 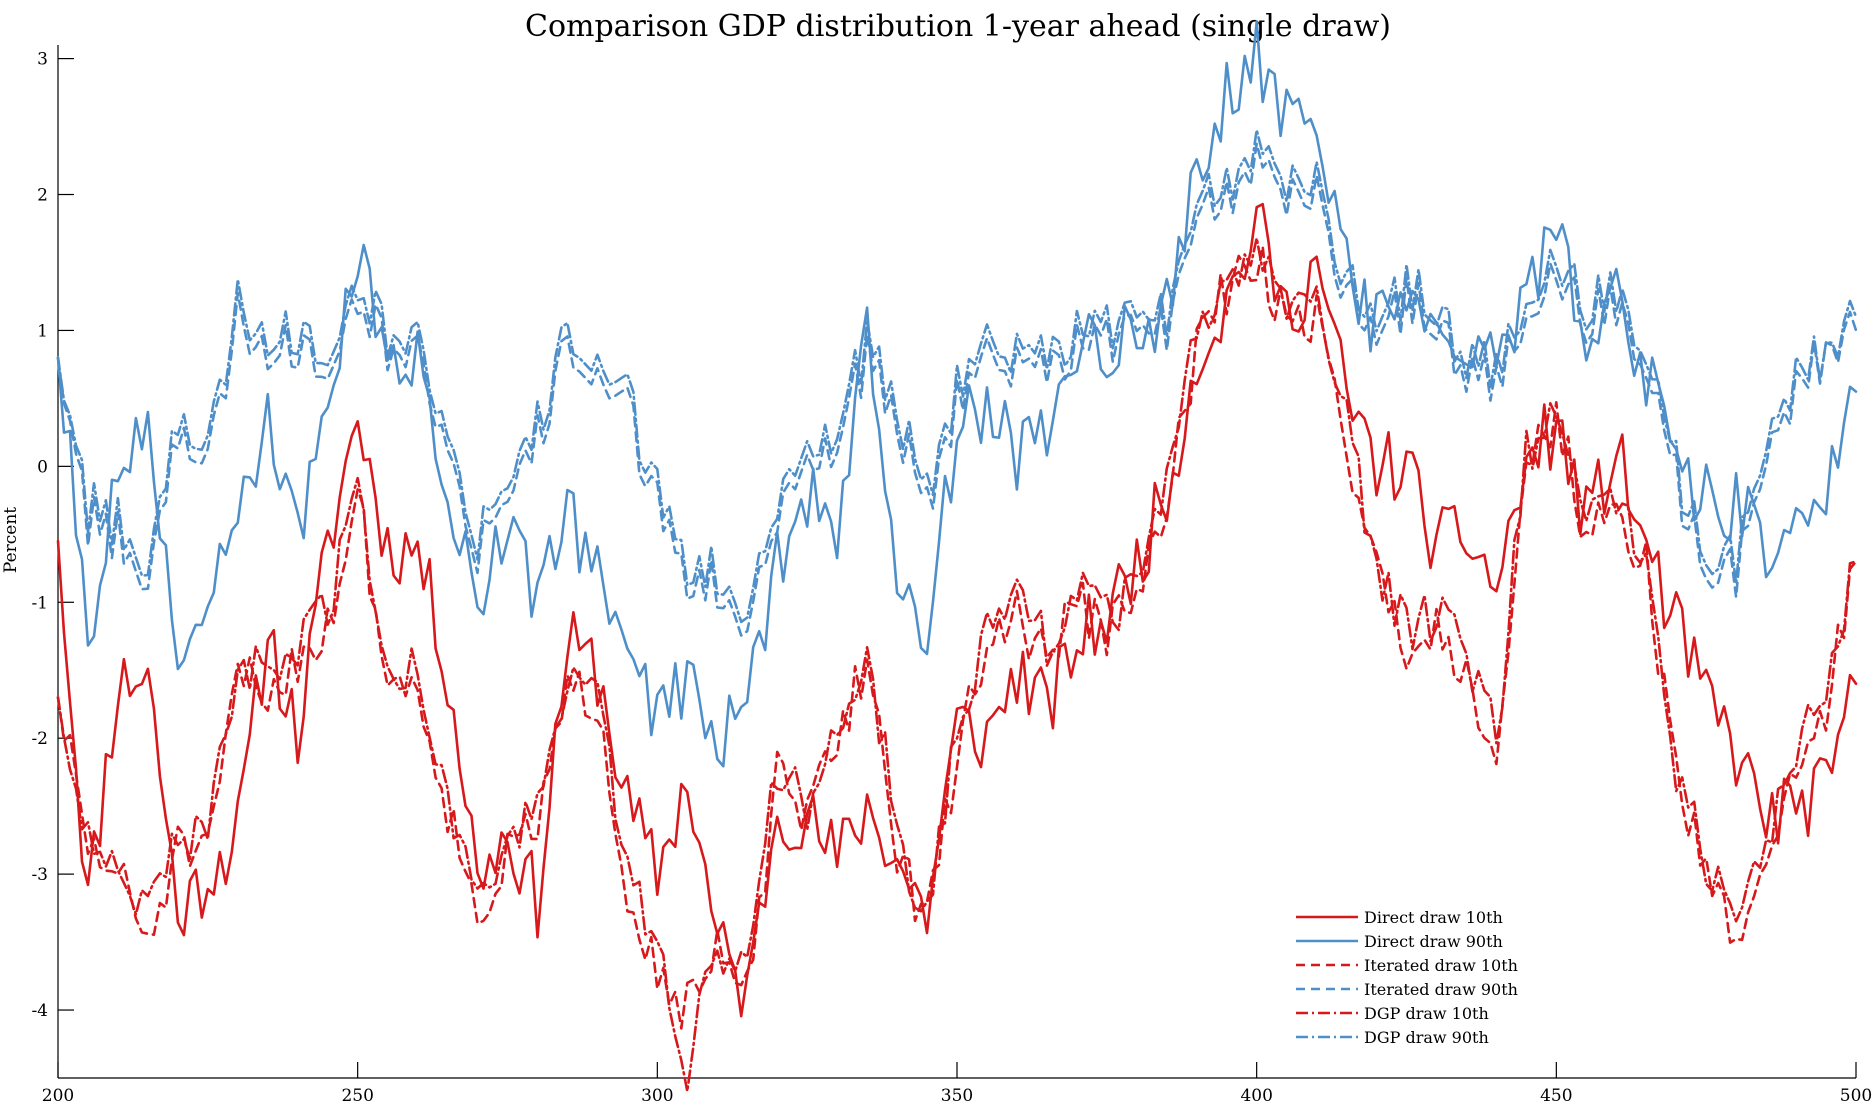 What do you see at coordinates (657, 1096) in the screenshot?
I see `x-tick-label: 300` at bounding box center [657, 1096].